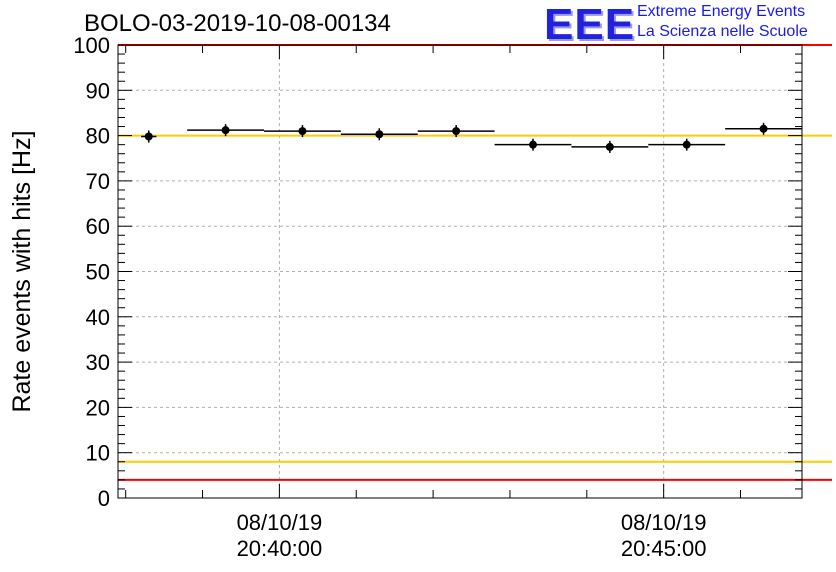  What do you see at coordinates (98, 90) in the screenshot?
I see `y-tick-label: 90` at bounding box center [98, 90].